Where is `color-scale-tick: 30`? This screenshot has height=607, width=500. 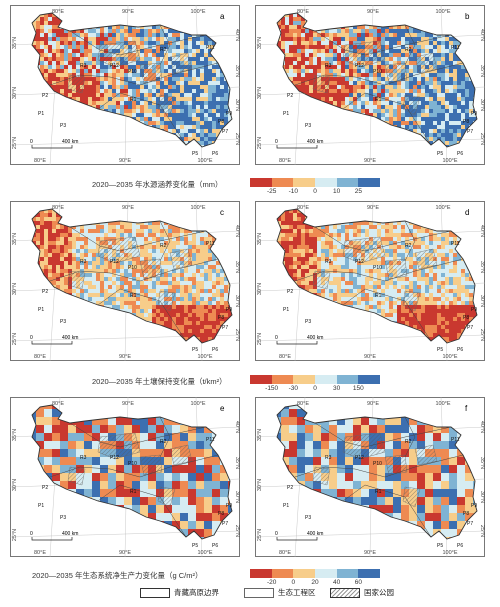 color-scale-tick: 30 is located at coordinates (337, 388).